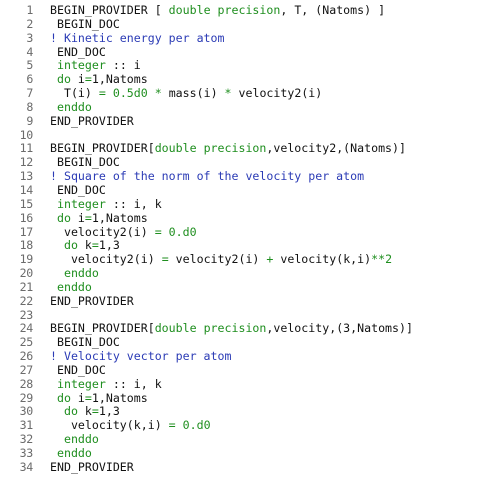 This screenshot has height=485, width=497. I want to click on code-line: 14 END_DOC, so click(248, 190).